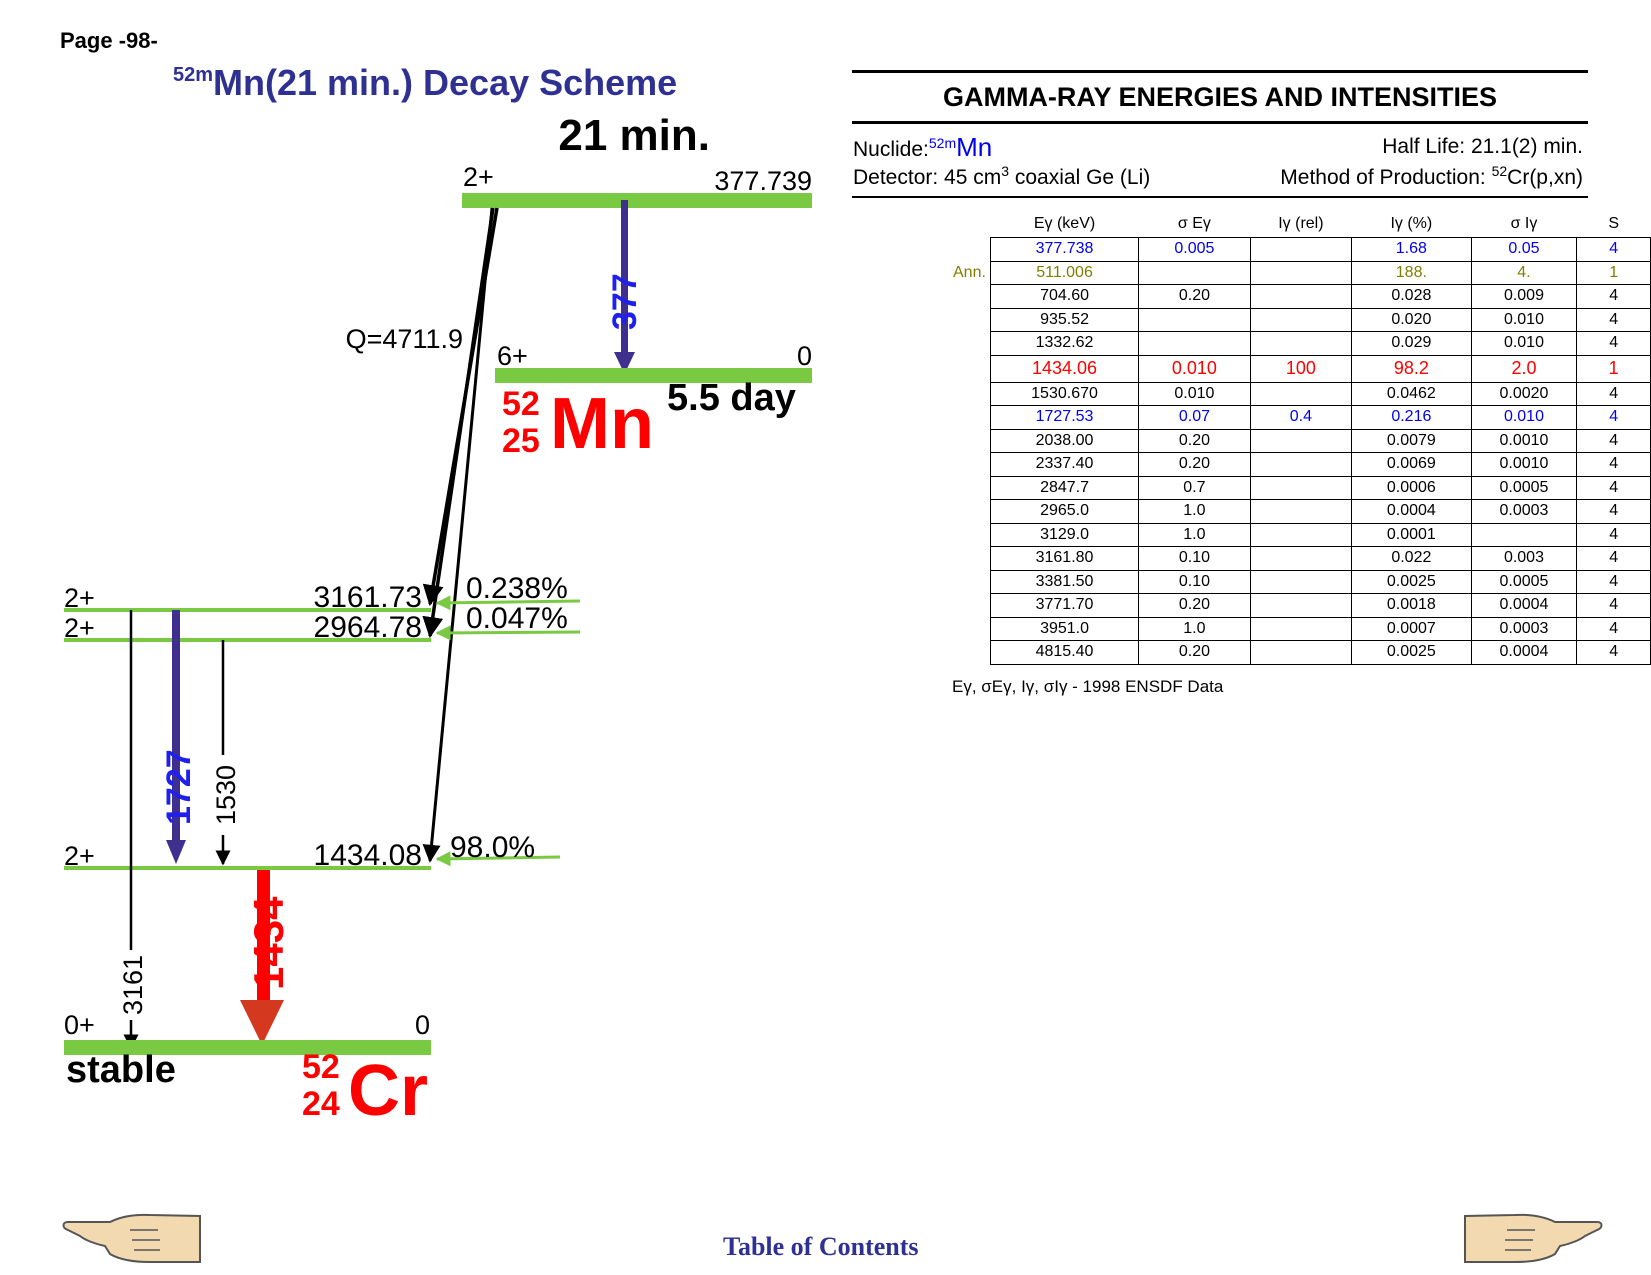 Image resolution: width=1651 pixels, height=1275 pixels. I want to click on table-cell: 188., so click(1411, 272).